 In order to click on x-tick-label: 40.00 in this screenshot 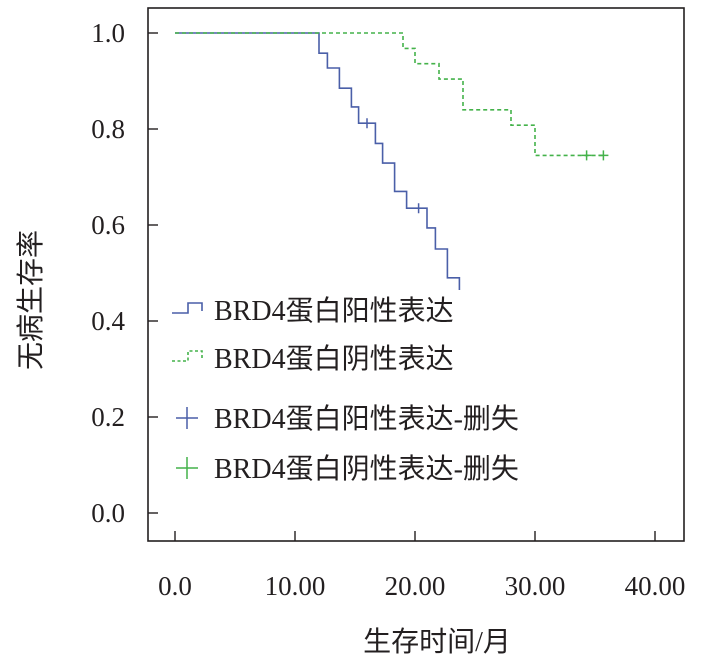, I will do `click(655, 586)`.